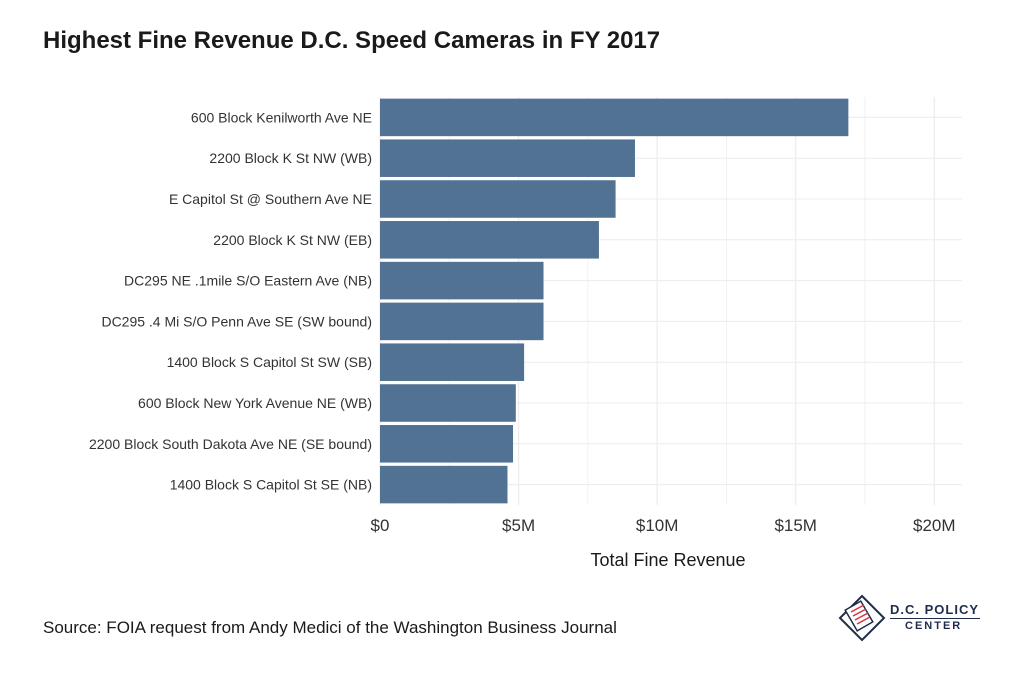 The width and height of the screenshot is (1024, 680). I want to click on category-label: E Capitol St @ Southern Ave NE, so click(270, 199).